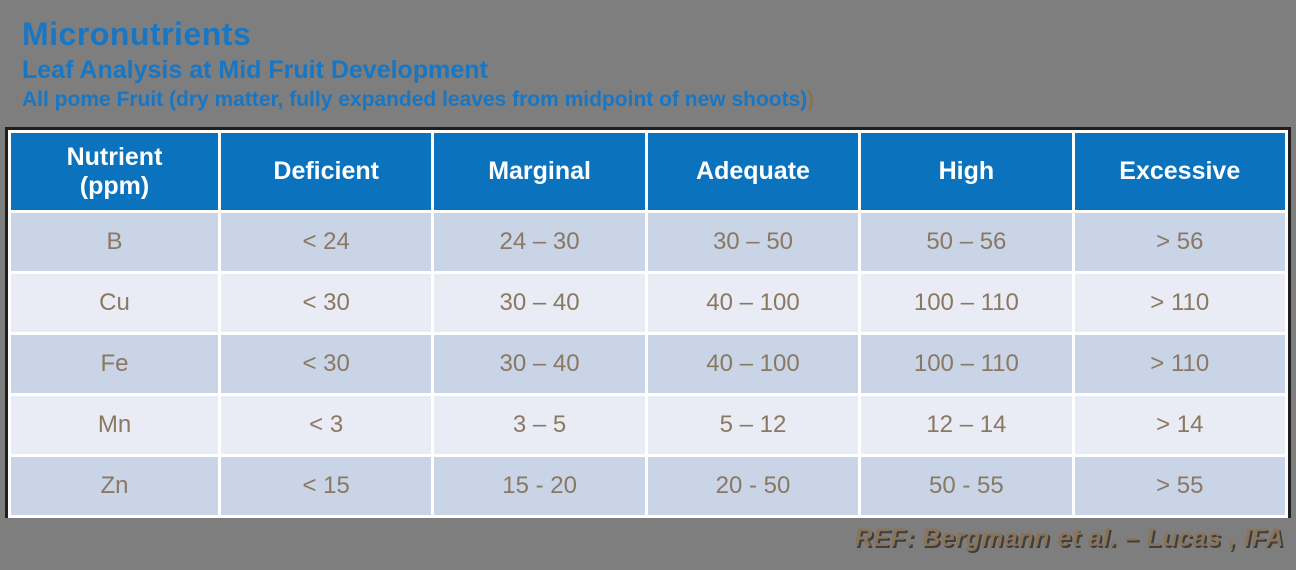  I want to click on nutrient-cell: B, so click(114, 242).